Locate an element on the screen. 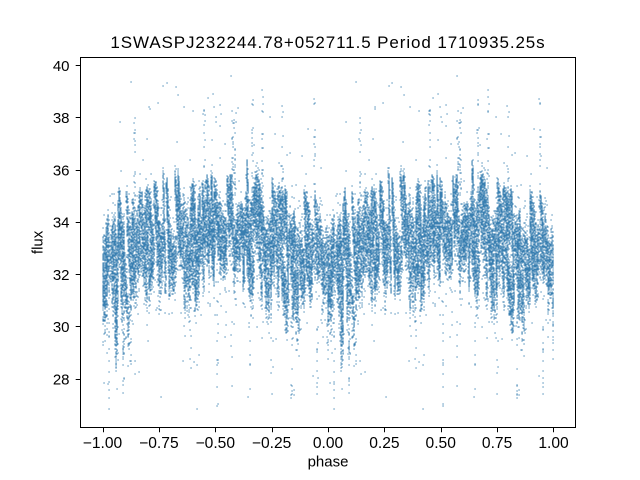  svg-text: 0.25 is located at coordinates (384, 443).